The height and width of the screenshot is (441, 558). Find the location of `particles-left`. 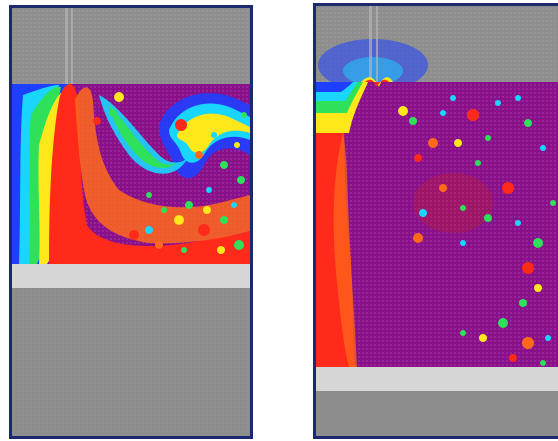

particles-left is located at coordinates (170, 173).